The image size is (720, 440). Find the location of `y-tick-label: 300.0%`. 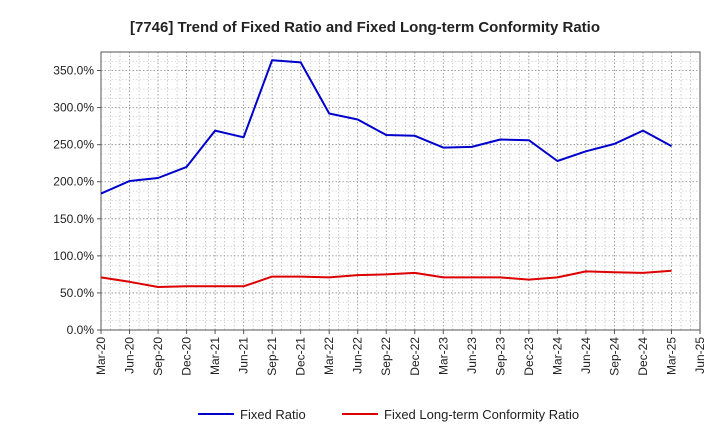

y-tick-label: 300.0% is located at coordinates (73, 108).